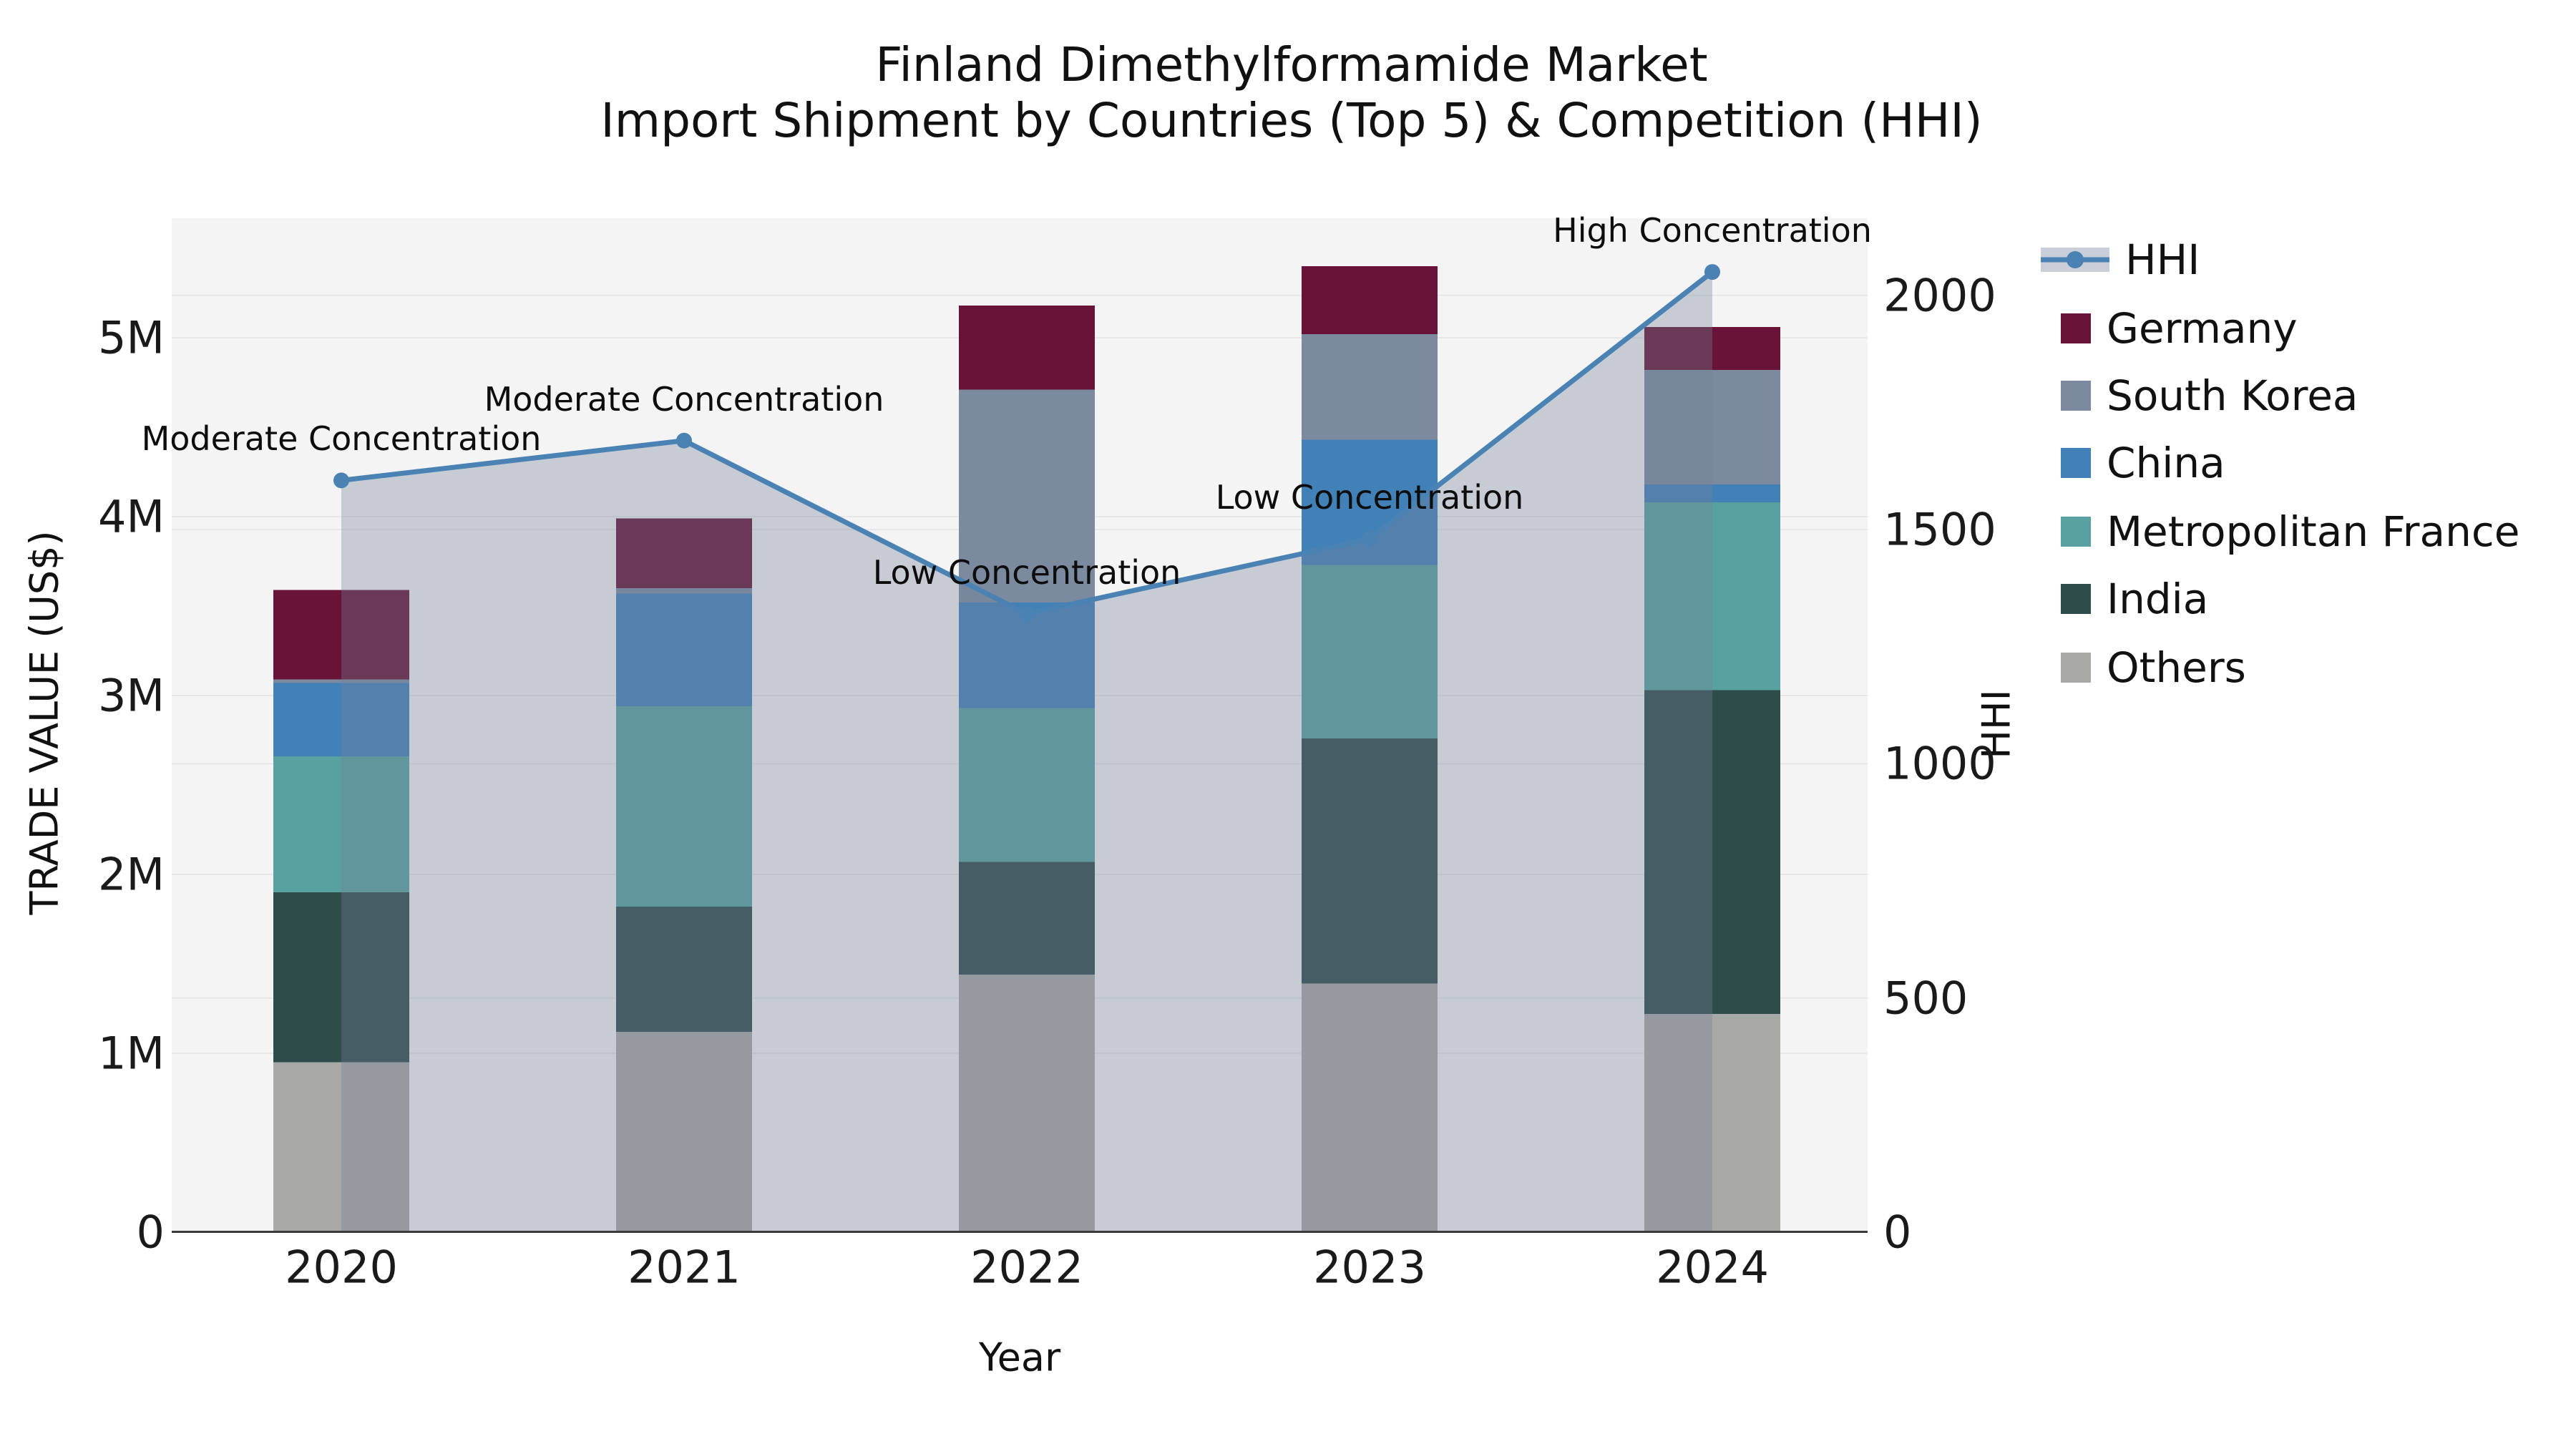 Image resolution: width=2576 pixels, height=1449 pixels. What do you see at coordinates (1712, 852) in the screenshot?
I see `bar-segment-2024-india` at bounding box center [1712, 852].